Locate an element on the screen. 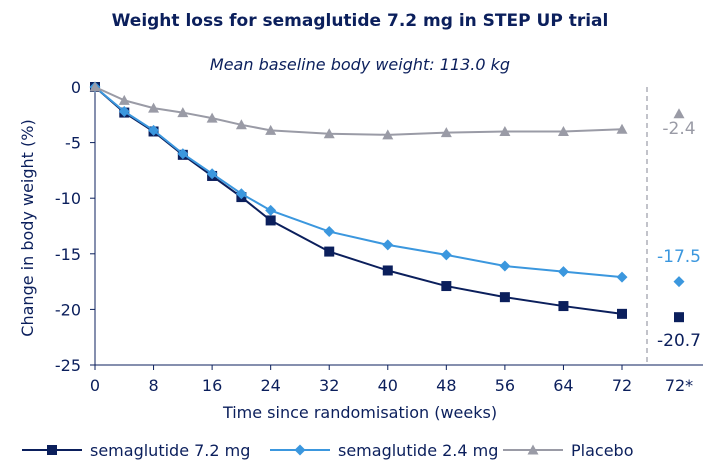 The image size is (717, 463). legend-label: semaglutide 2.4 mg is located at coordinates (418, 450).